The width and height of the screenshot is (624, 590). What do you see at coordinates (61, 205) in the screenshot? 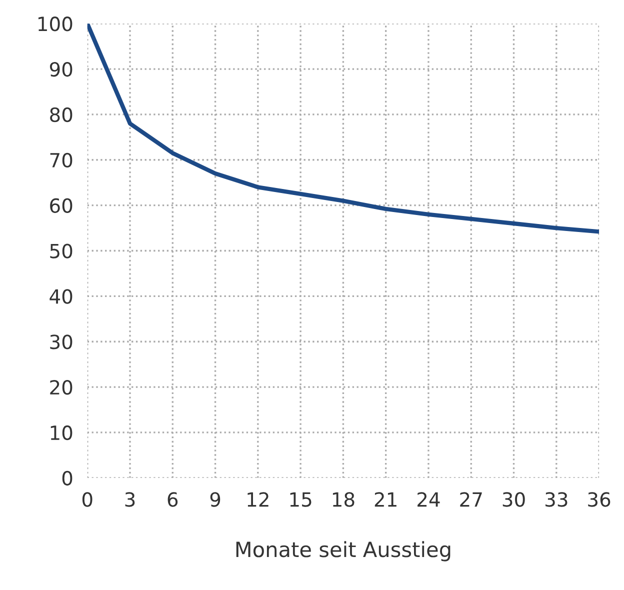
I see `y-tick-label: 60` at bounding box center [61, 205].